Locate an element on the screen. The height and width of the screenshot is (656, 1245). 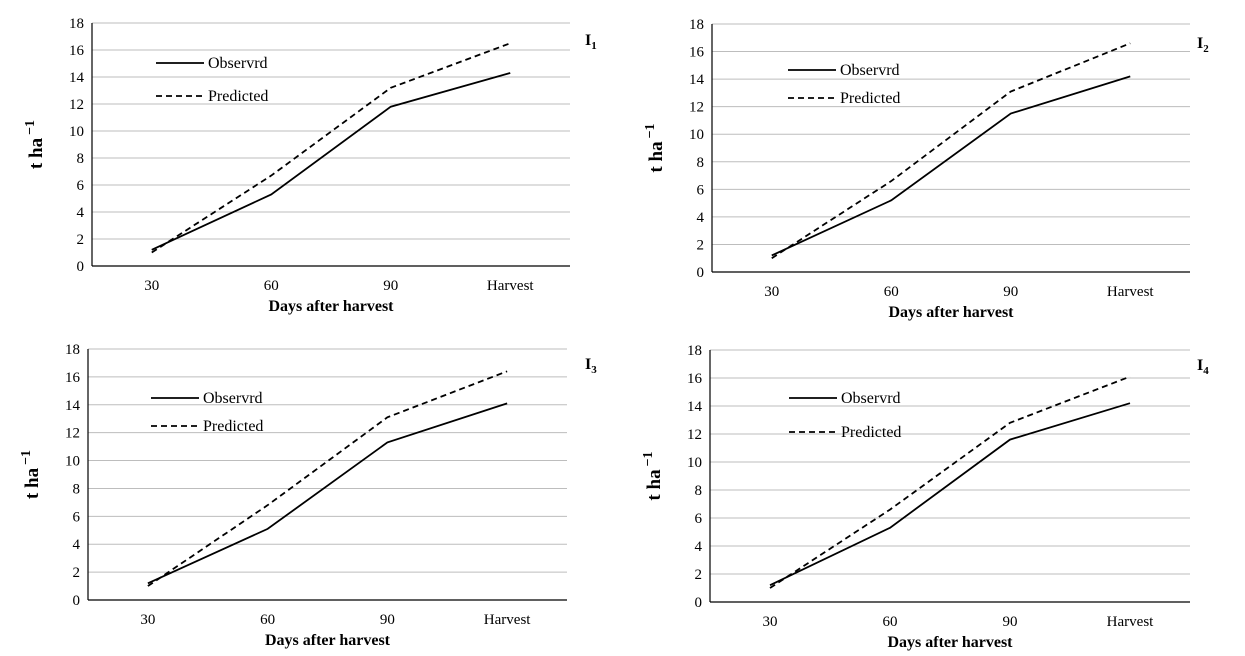
panel-label: I3 is located at coordinates (591, 366).